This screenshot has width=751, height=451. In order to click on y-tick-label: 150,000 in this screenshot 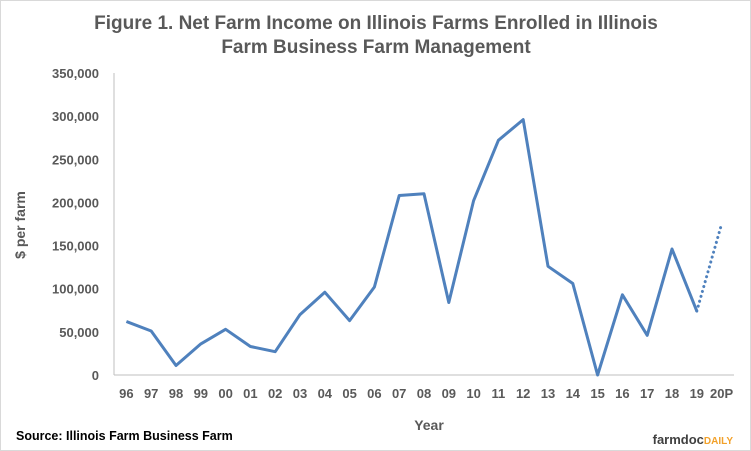, I will do `click(75, 246)`.